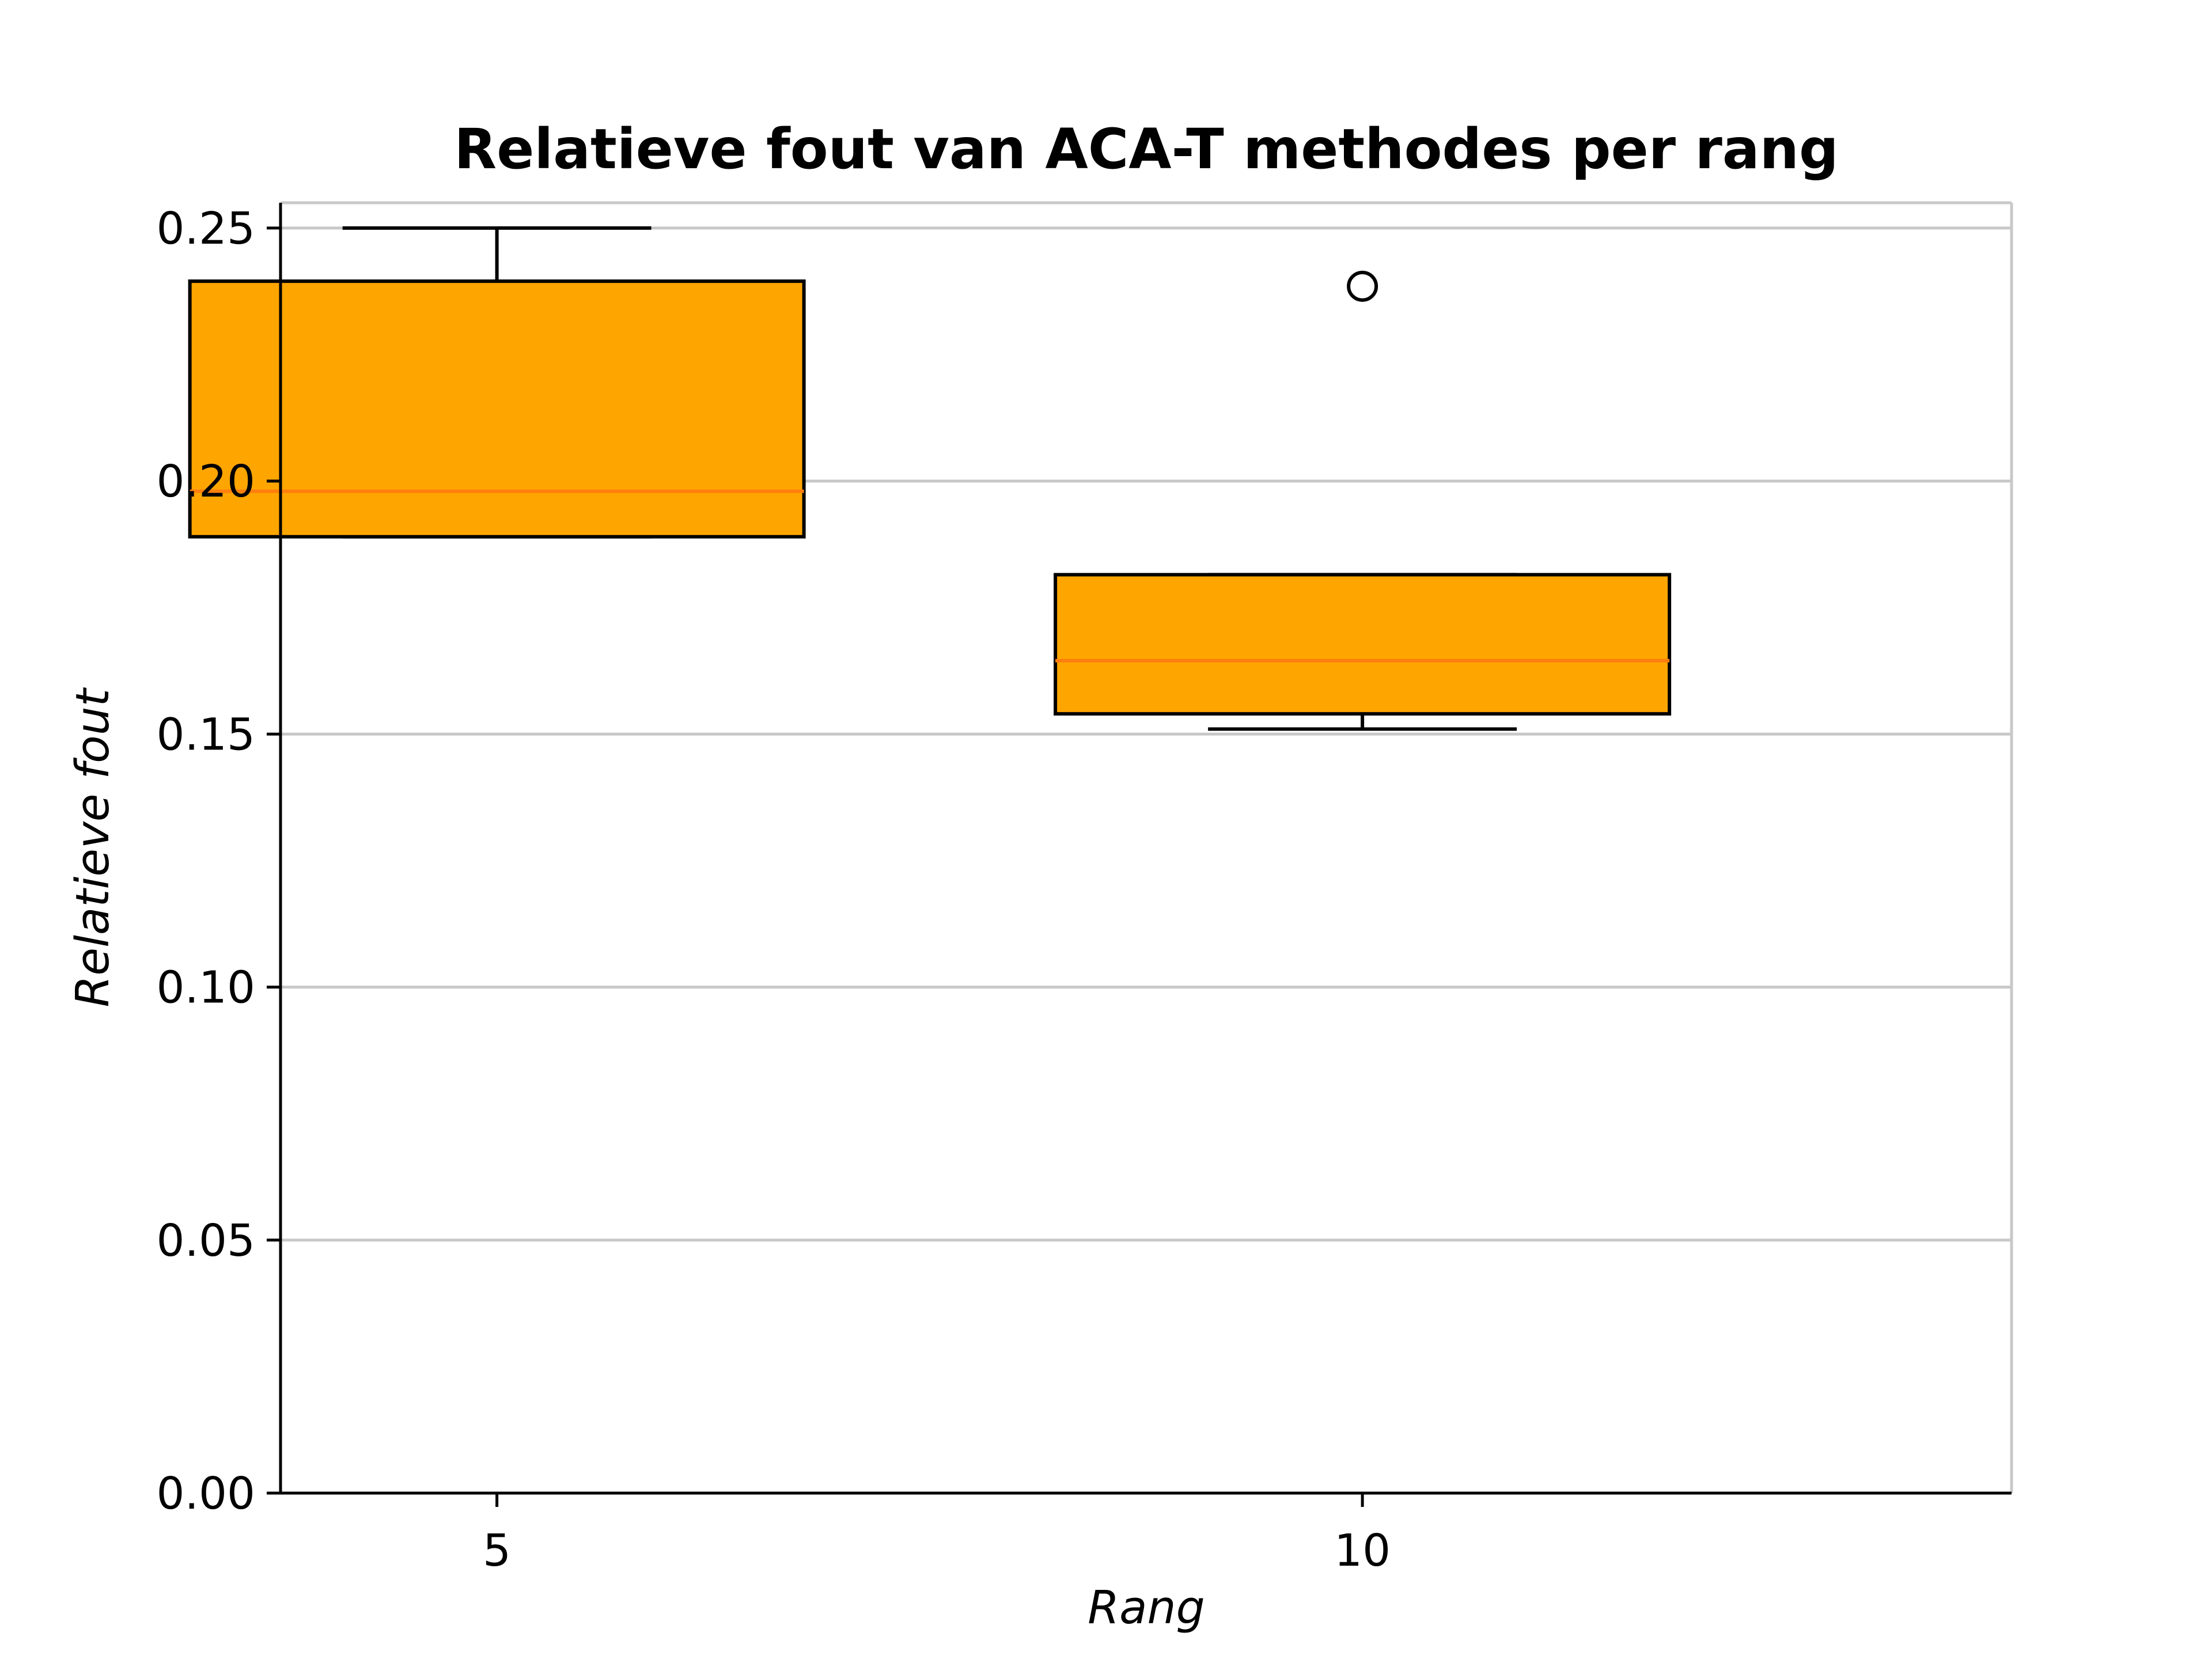 This screenshot has width=2212, height=1659. Describe the element at coordinates (206, 734) in the screenshot. I see `y-tick-label: 0.15` at that location.